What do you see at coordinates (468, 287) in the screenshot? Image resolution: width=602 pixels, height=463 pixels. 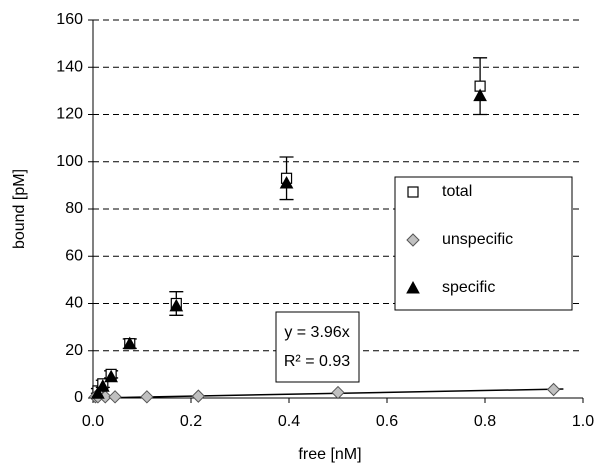 I see `legend-label: specific` at bounding box center [468, 287].